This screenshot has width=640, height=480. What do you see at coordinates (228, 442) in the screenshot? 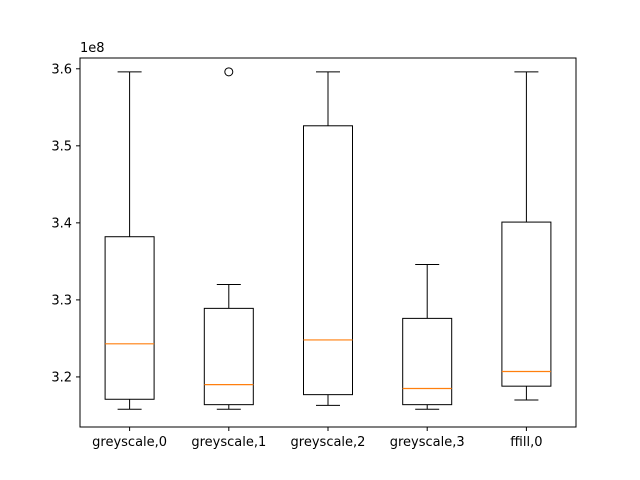
I see `x-tick-label: greyscale,1` at bounding box center [228, 442].